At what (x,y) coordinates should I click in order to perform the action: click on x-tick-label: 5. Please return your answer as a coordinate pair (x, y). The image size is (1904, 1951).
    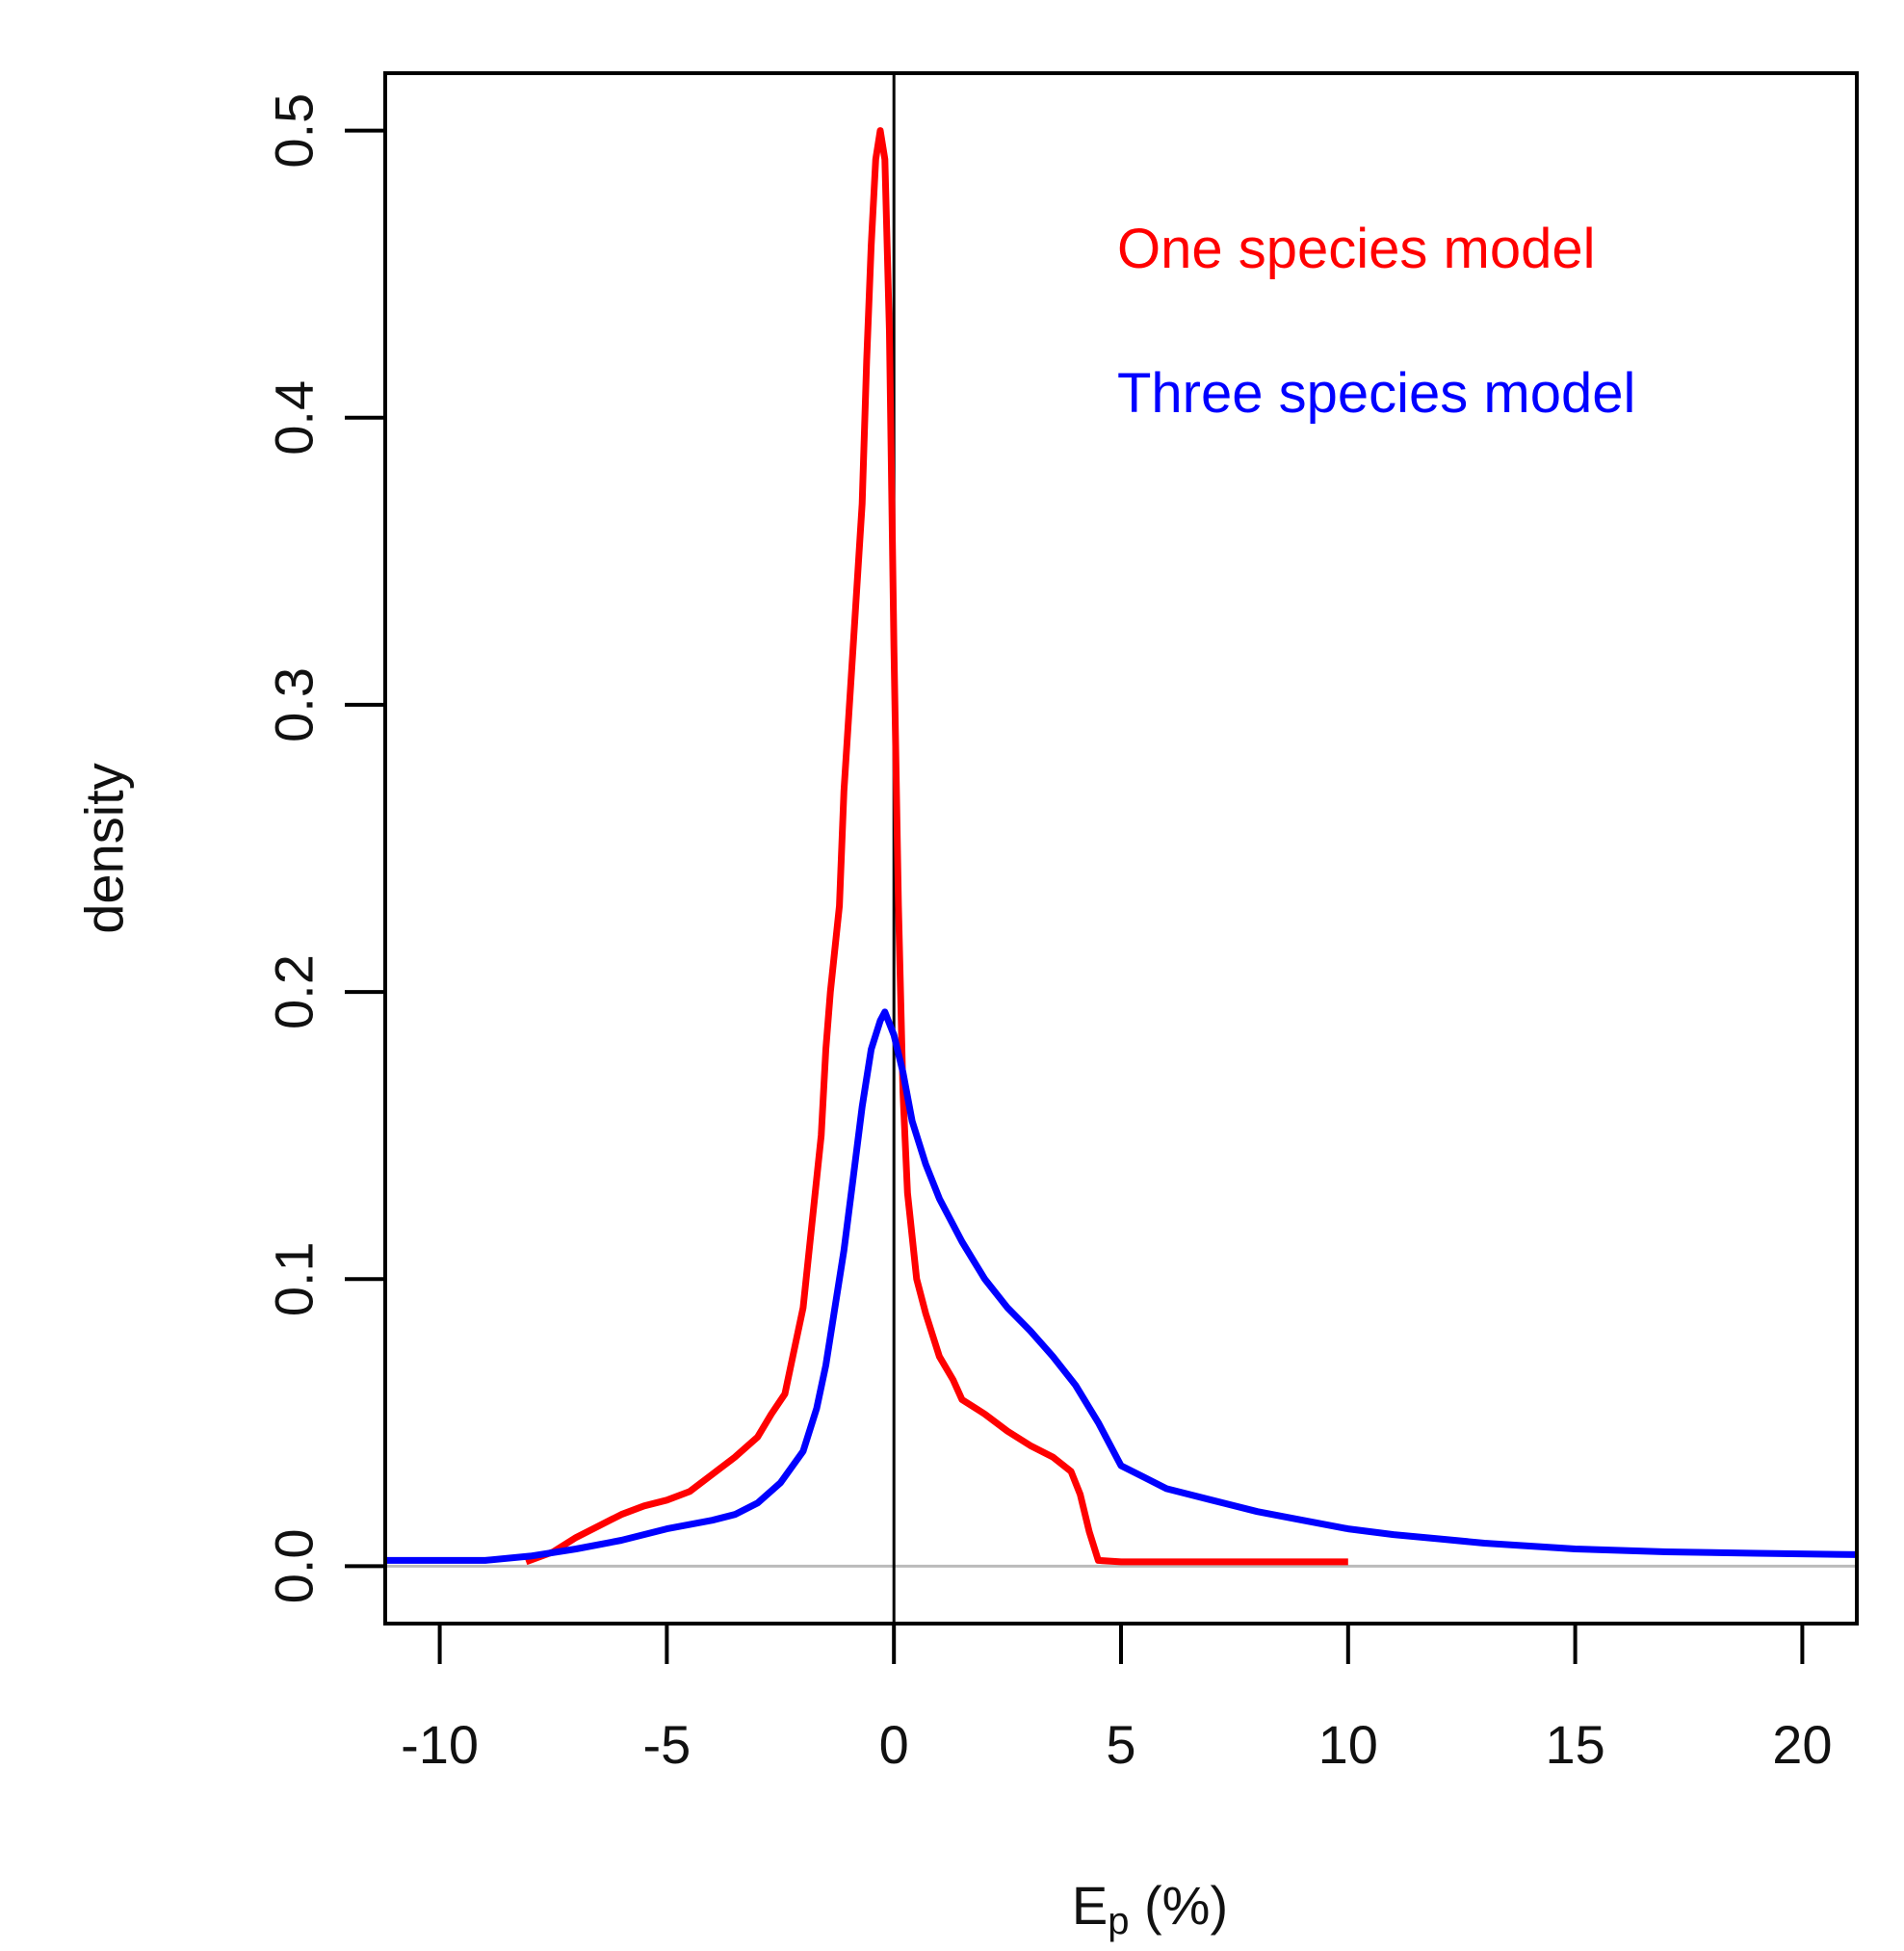
    Looking at the image, I should click on (1121, 1744).